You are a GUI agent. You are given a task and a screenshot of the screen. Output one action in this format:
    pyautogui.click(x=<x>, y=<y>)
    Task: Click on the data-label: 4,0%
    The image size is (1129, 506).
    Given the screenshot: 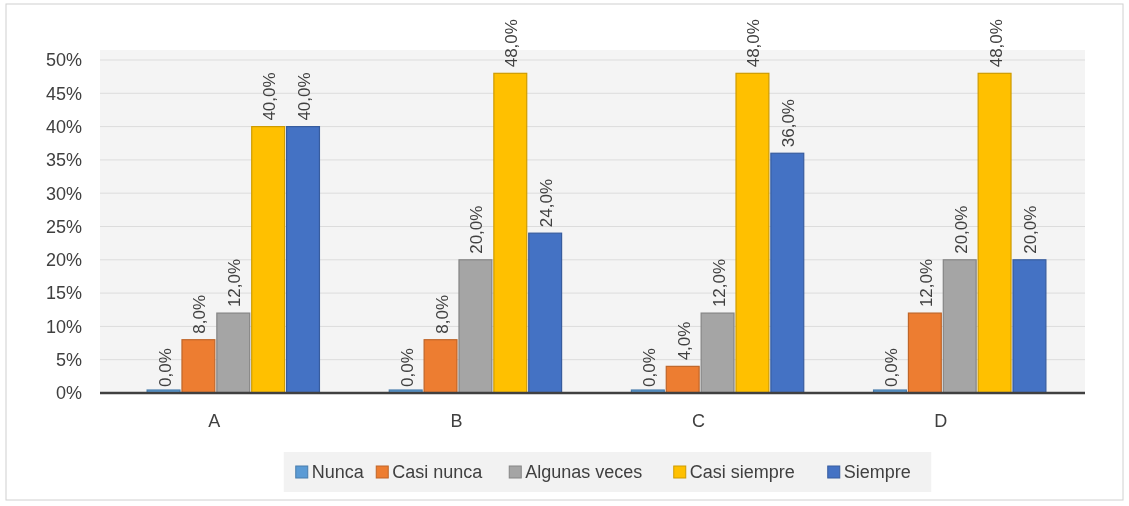 What is the action you would take?
    pyautogui.click(x=684, y=341)
    